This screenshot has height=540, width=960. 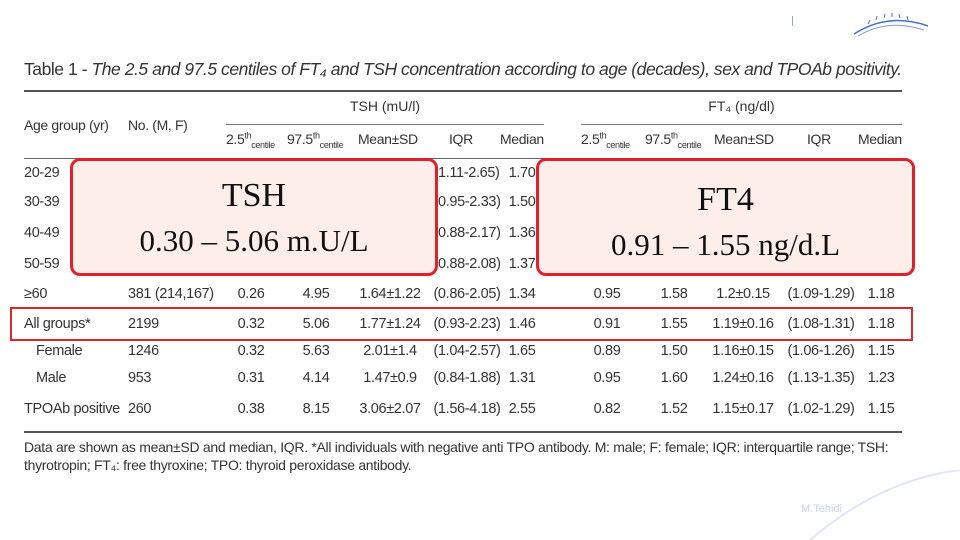 What do you see at coordinates (741, 124) in the screenshot?
I see `ft4-group-rule` at bounding box center [741, 124].